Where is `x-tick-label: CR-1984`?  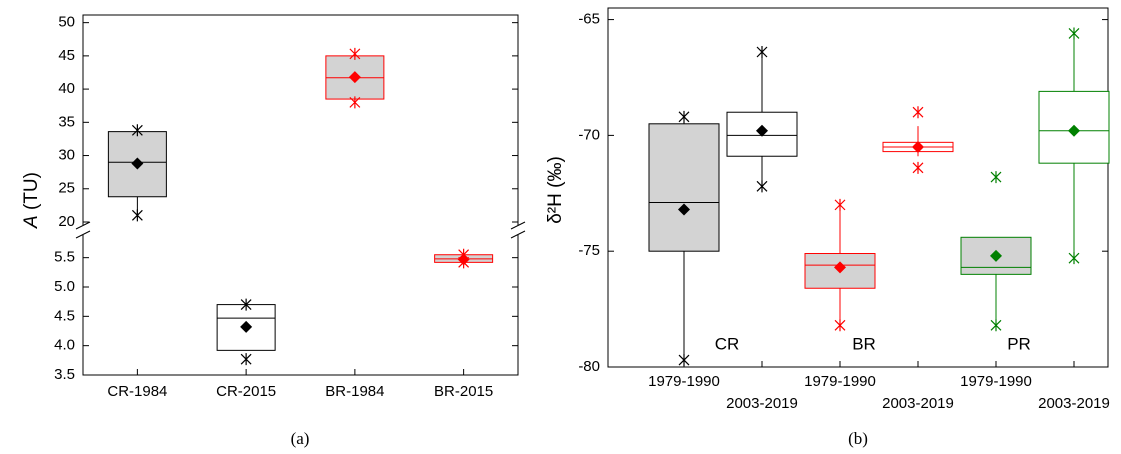 x-tick-label: CR-1984 is located at coordinates (137, 391).